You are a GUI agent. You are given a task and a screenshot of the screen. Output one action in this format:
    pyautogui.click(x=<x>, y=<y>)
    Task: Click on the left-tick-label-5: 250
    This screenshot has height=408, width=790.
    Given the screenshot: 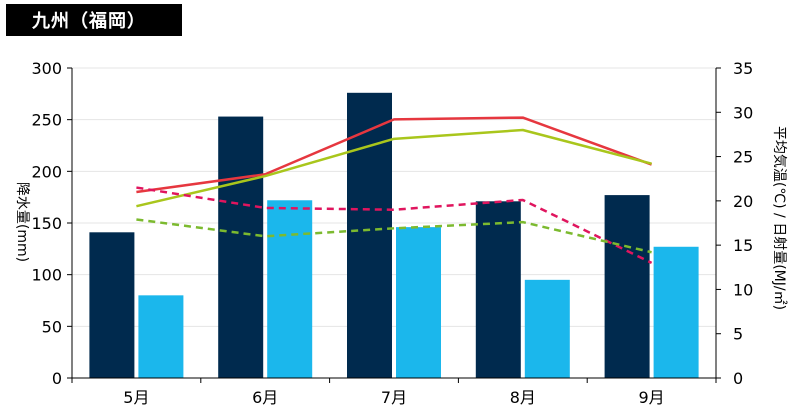 What is the action you would take?
    pyautogui.click(x=46, y=120)
    